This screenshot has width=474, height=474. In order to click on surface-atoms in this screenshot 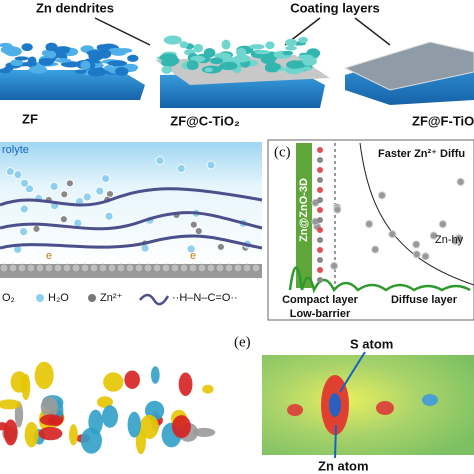, I will do `click(130, 268)`.